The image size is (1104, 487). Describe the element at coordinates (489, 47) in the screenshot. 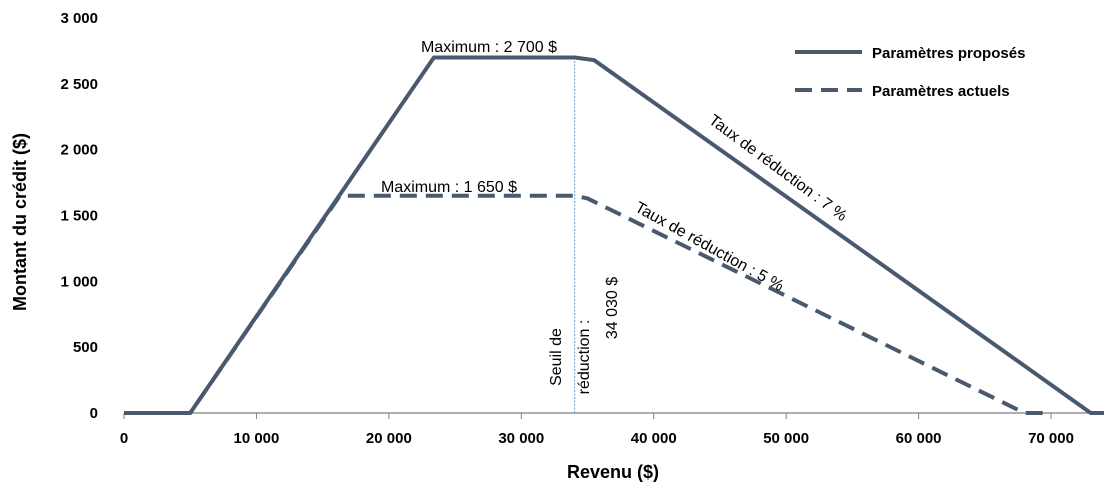

I see `max-proposed-label: Maximum : 2 700 $` at that location.